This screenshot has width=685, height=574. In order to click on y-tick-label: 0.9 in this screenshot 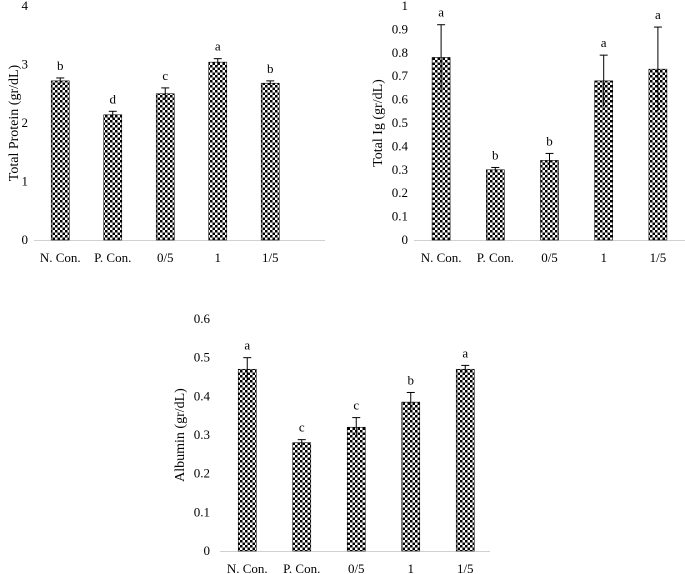, I will do `click(400, 28)`.